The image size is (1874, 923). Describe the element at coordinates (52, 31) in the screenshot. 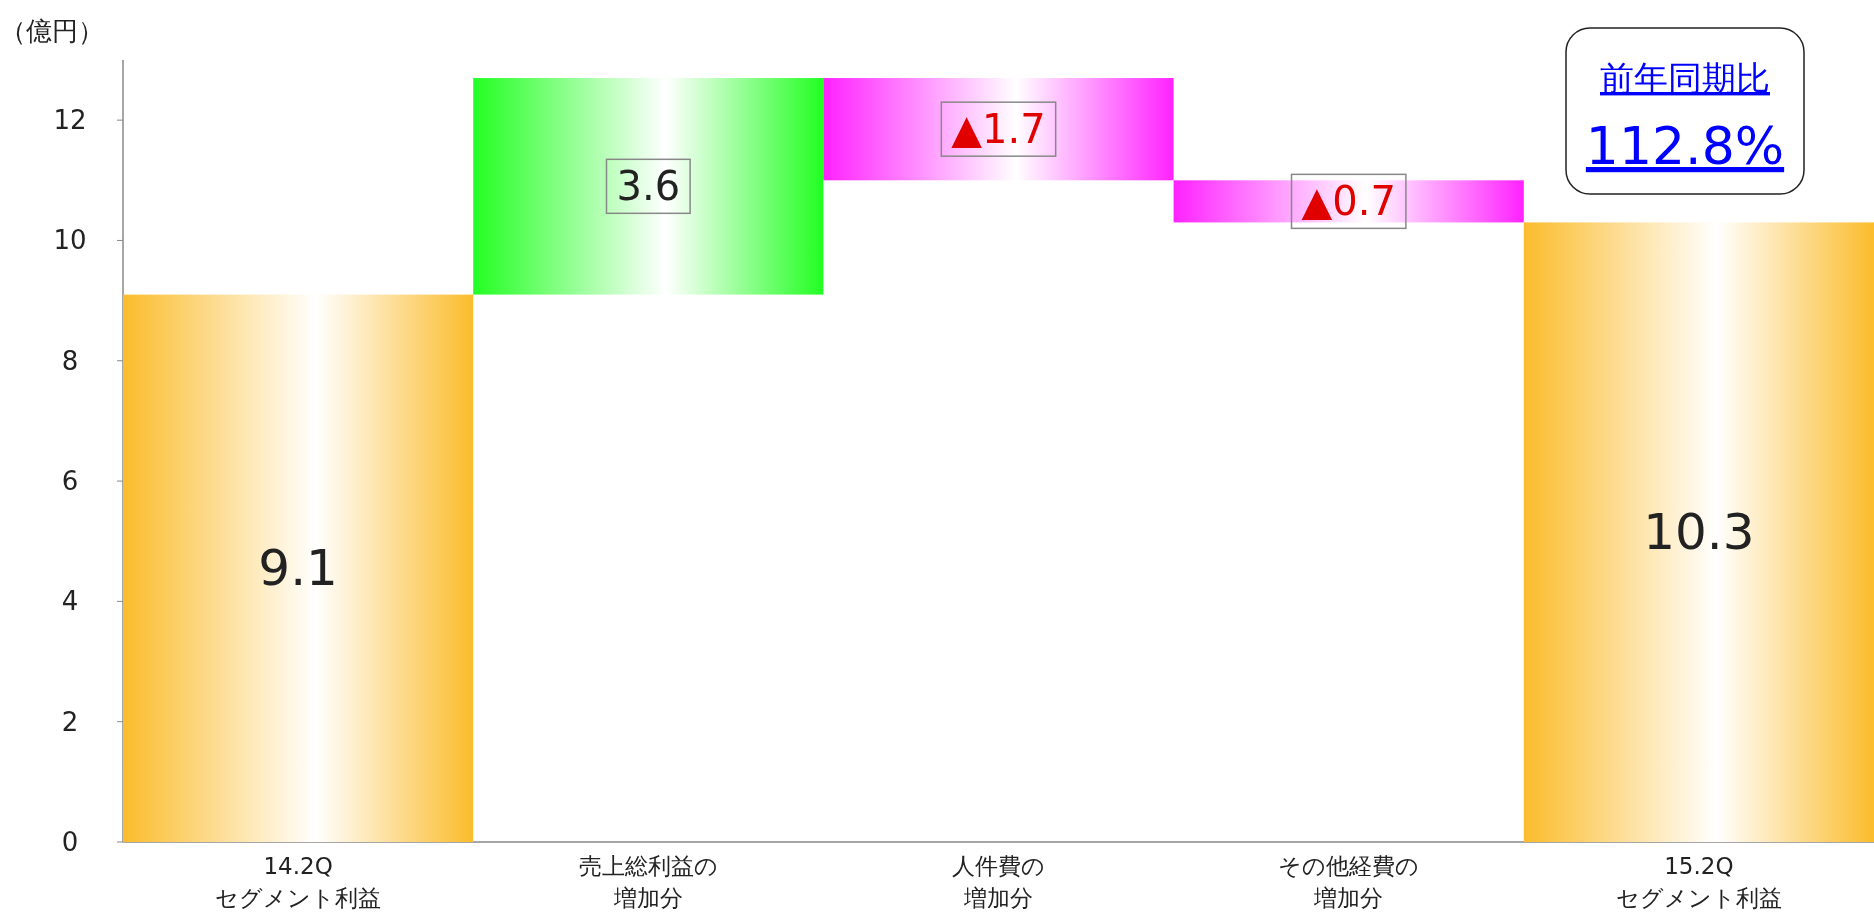

I see `y-axis-title: （億円）` at that location.